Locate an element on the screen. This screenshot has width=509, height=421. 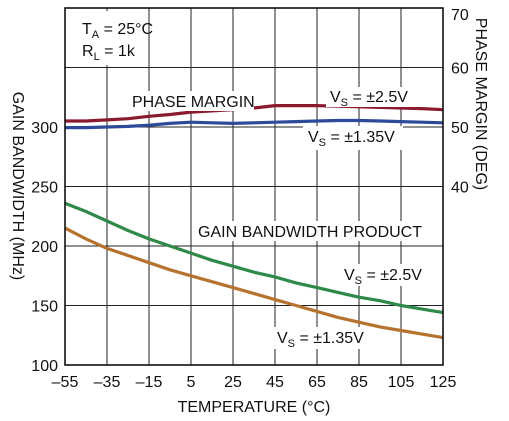
vs-135-phase-label: VS = ±1.35V is located at coordinates (351, 139).